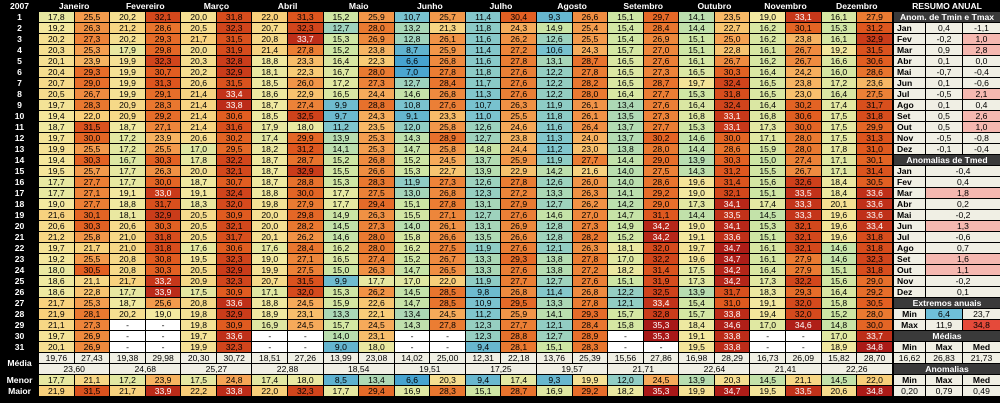 The image size is (1000, 403). What do you see at coordinates (412, 193) in the screenshot?
I see `tmin-cell: 13,0` at bounding box center [412, 193].